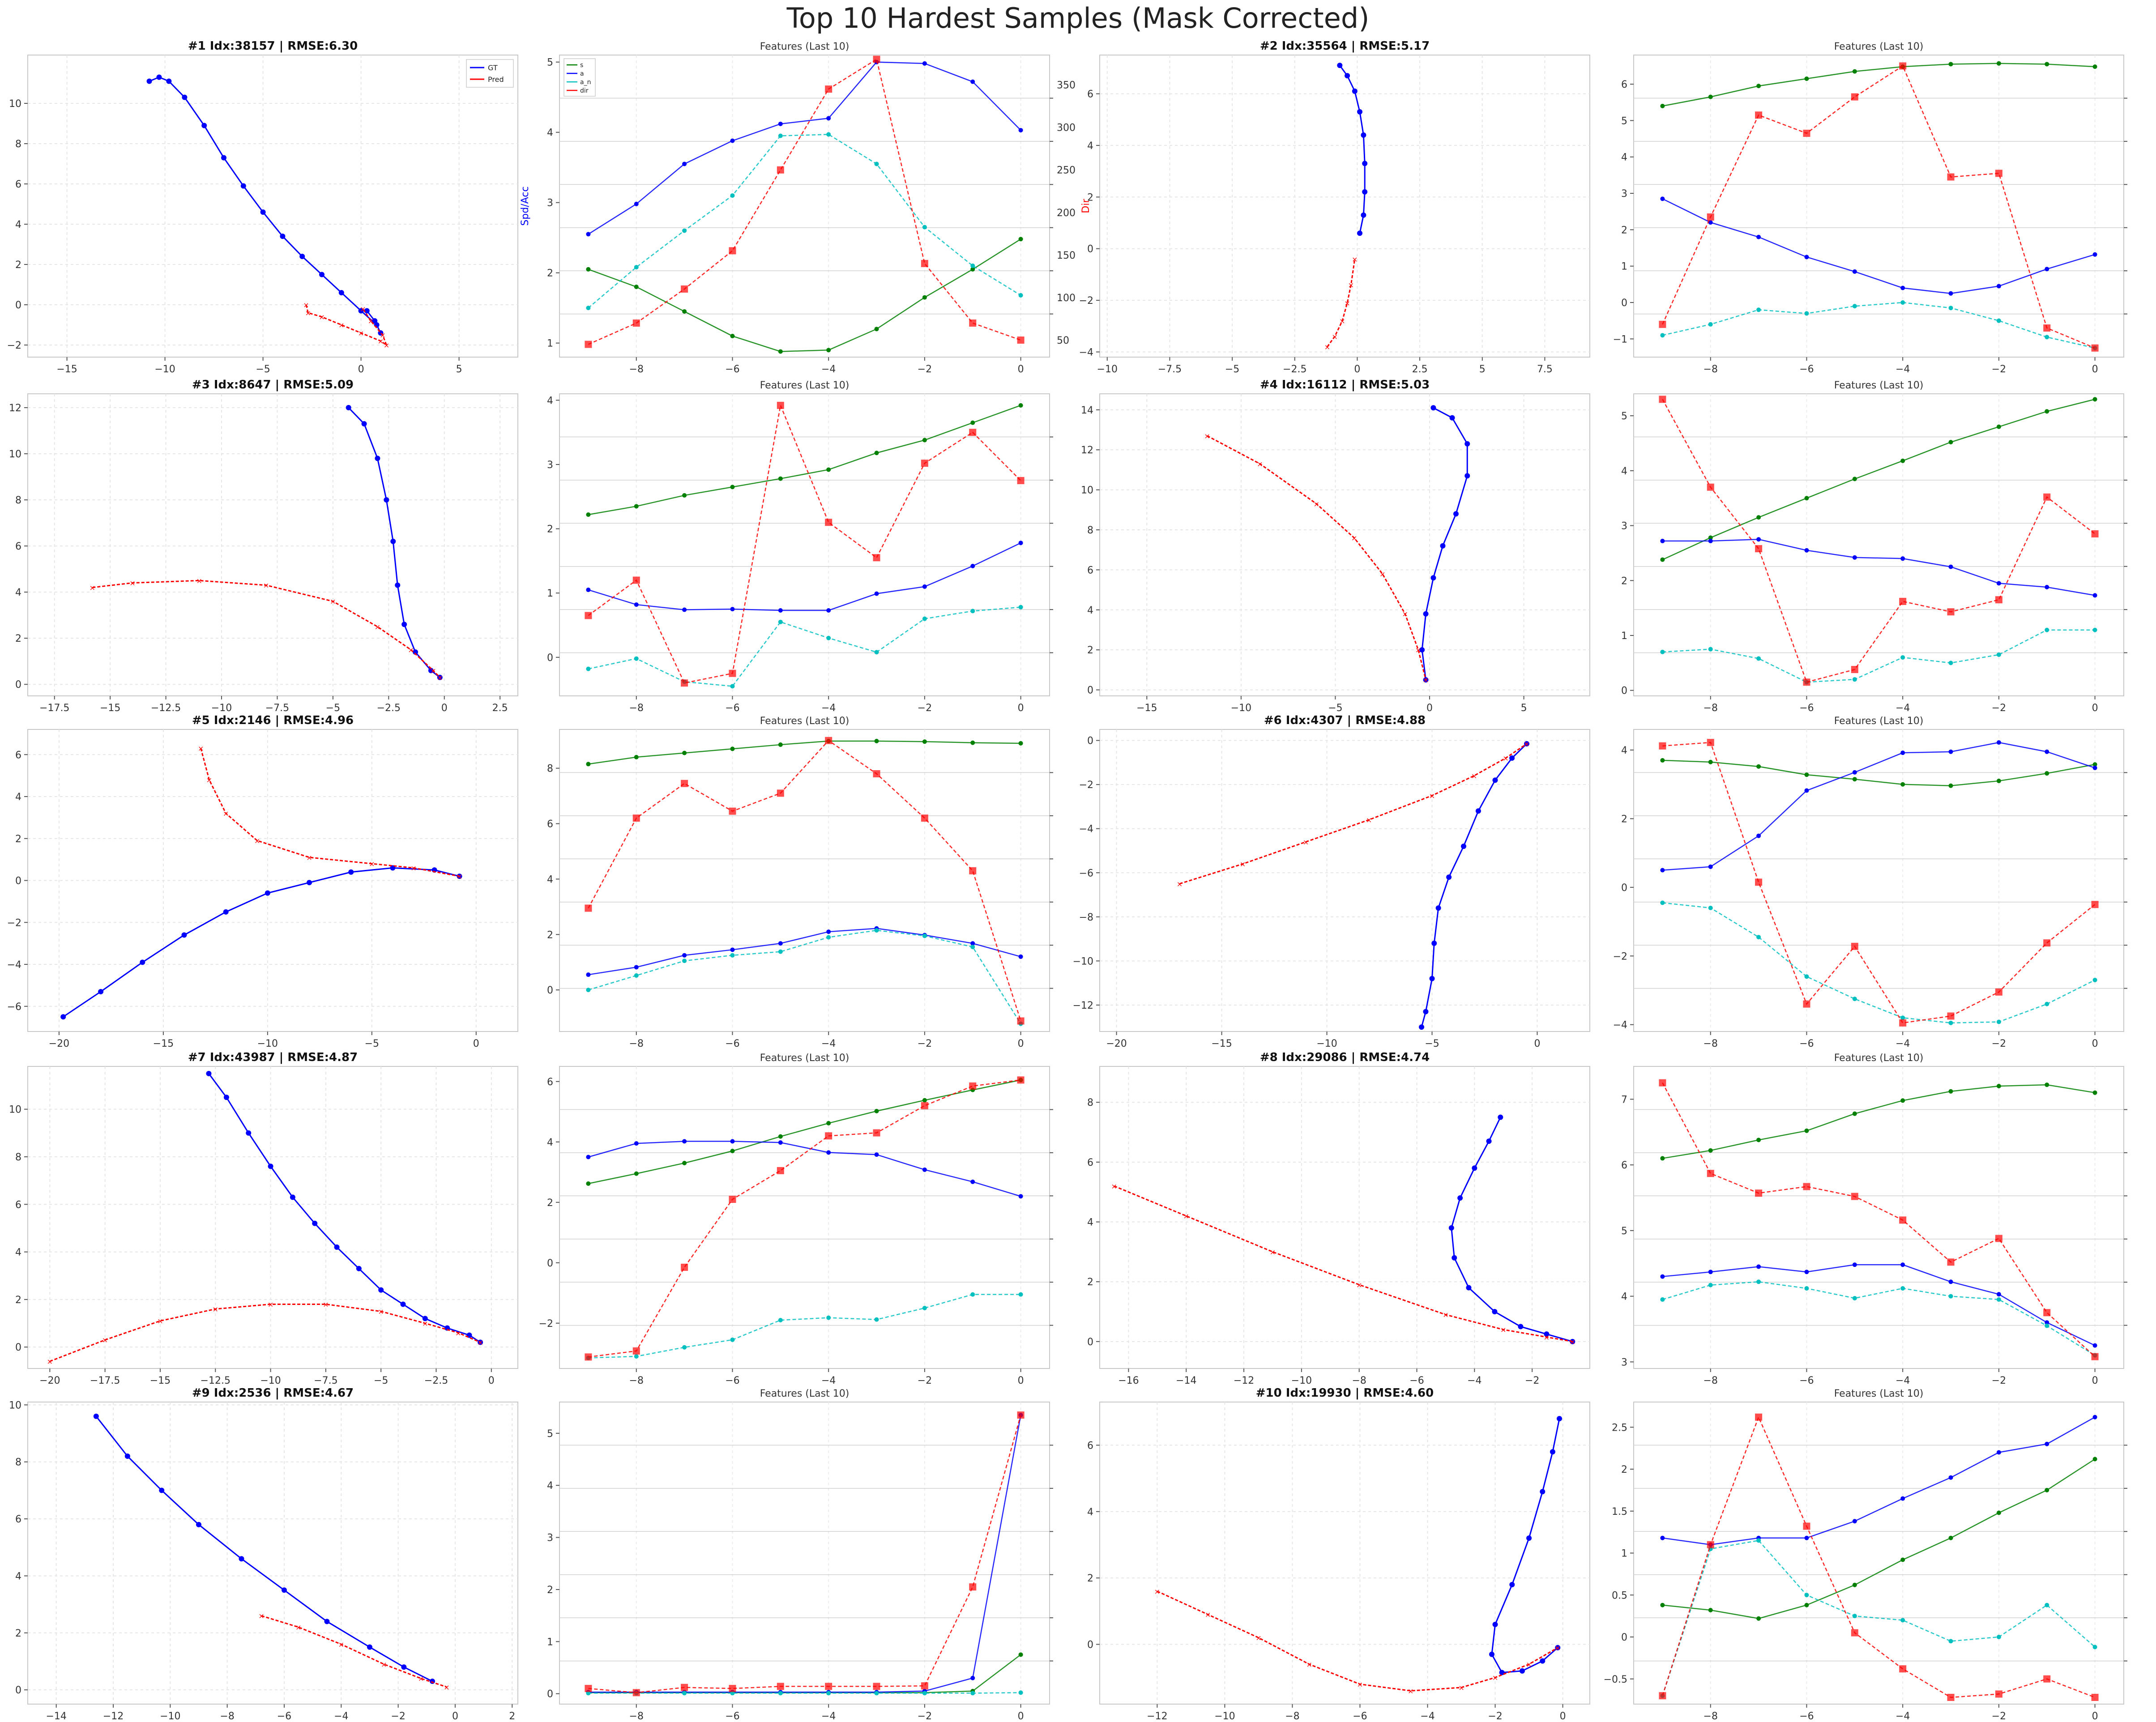  Describe the element at coordinates (273, 46) in the screenshot. I see `panel-title: #1 Idx:38157 | RMSE:6.30` at that location.